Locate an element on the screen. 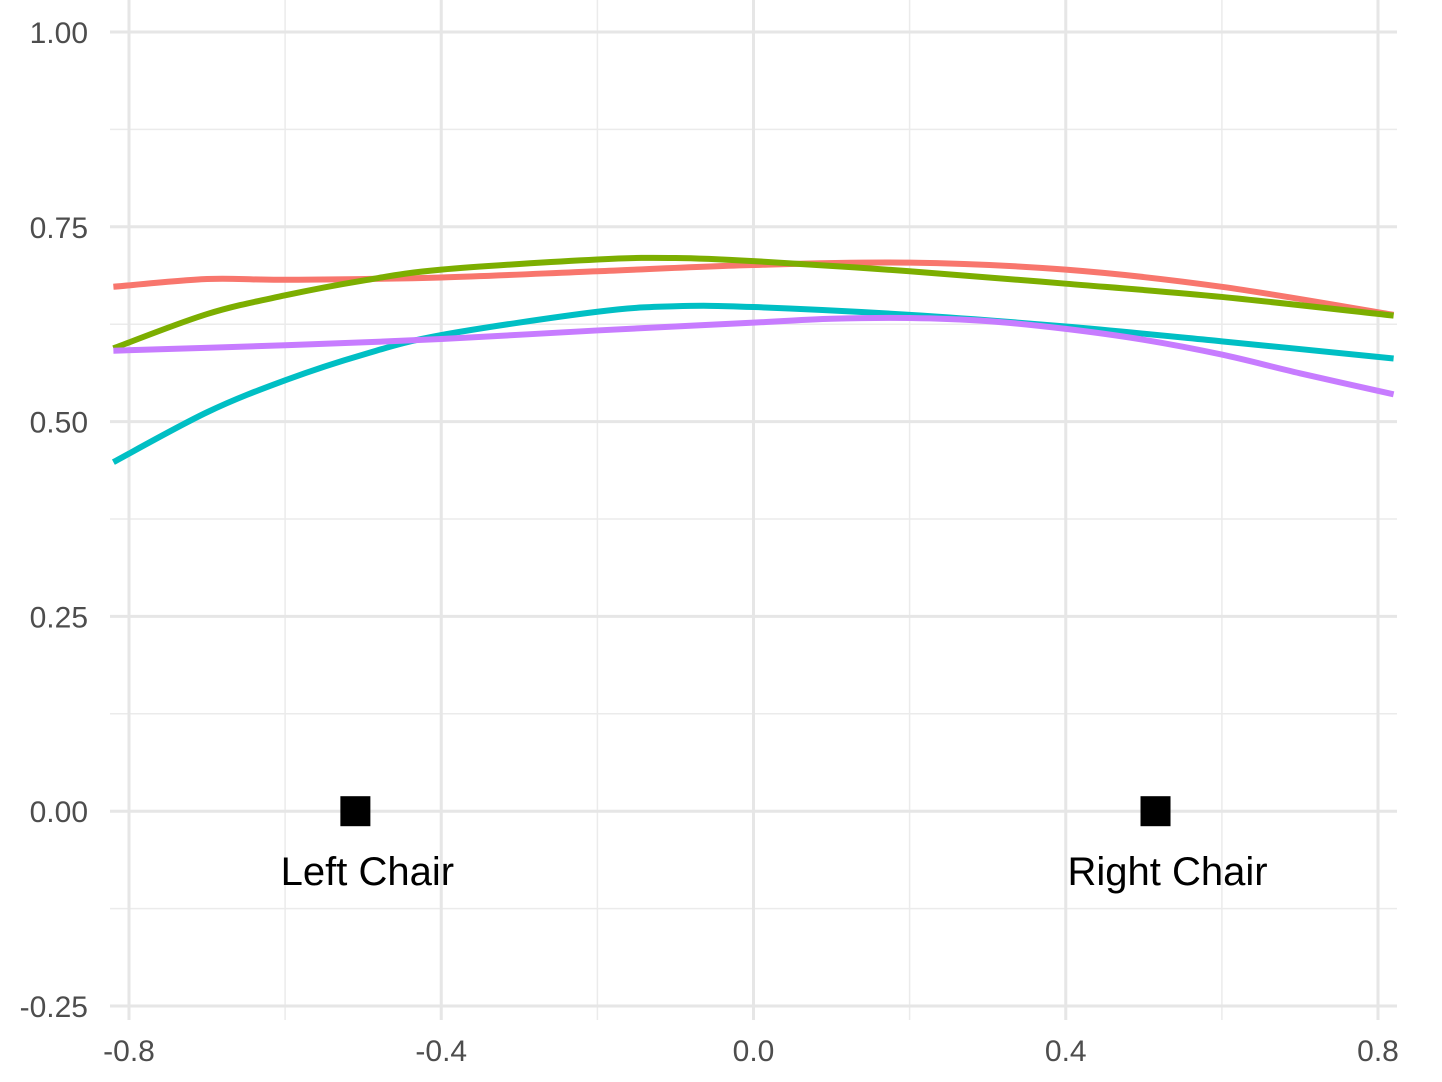  annotations: Left Chair Right Chair is located at coordinates (774, 845).